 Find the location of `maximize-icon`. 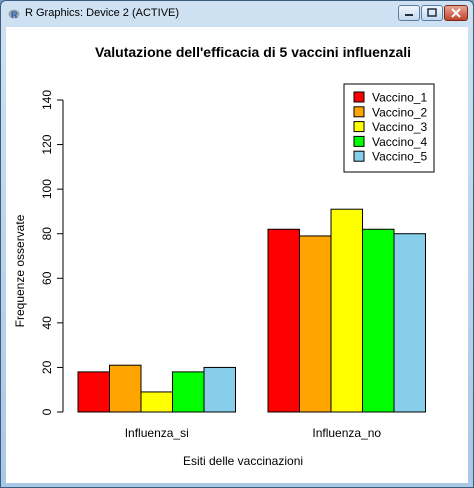

maximize-icon is located at coordinates (432, 12).